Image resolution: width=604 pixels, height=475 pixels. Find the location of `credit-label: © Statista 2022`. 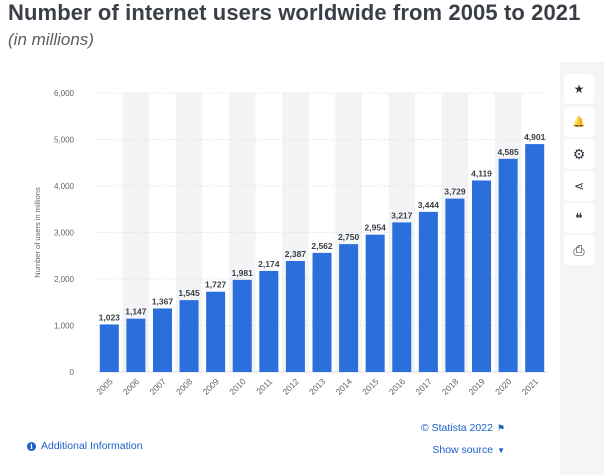

credit-label: © Statista 2022 is located at coordinates (456, 428).